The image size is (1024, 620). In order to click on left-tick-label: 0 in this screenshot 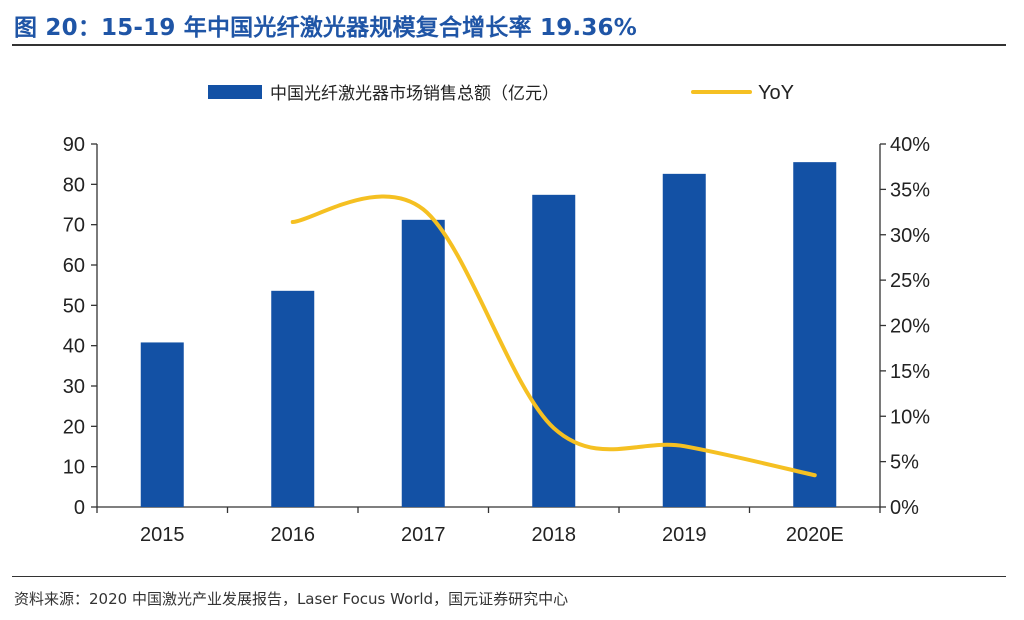, I will do `click(79, 508)`.